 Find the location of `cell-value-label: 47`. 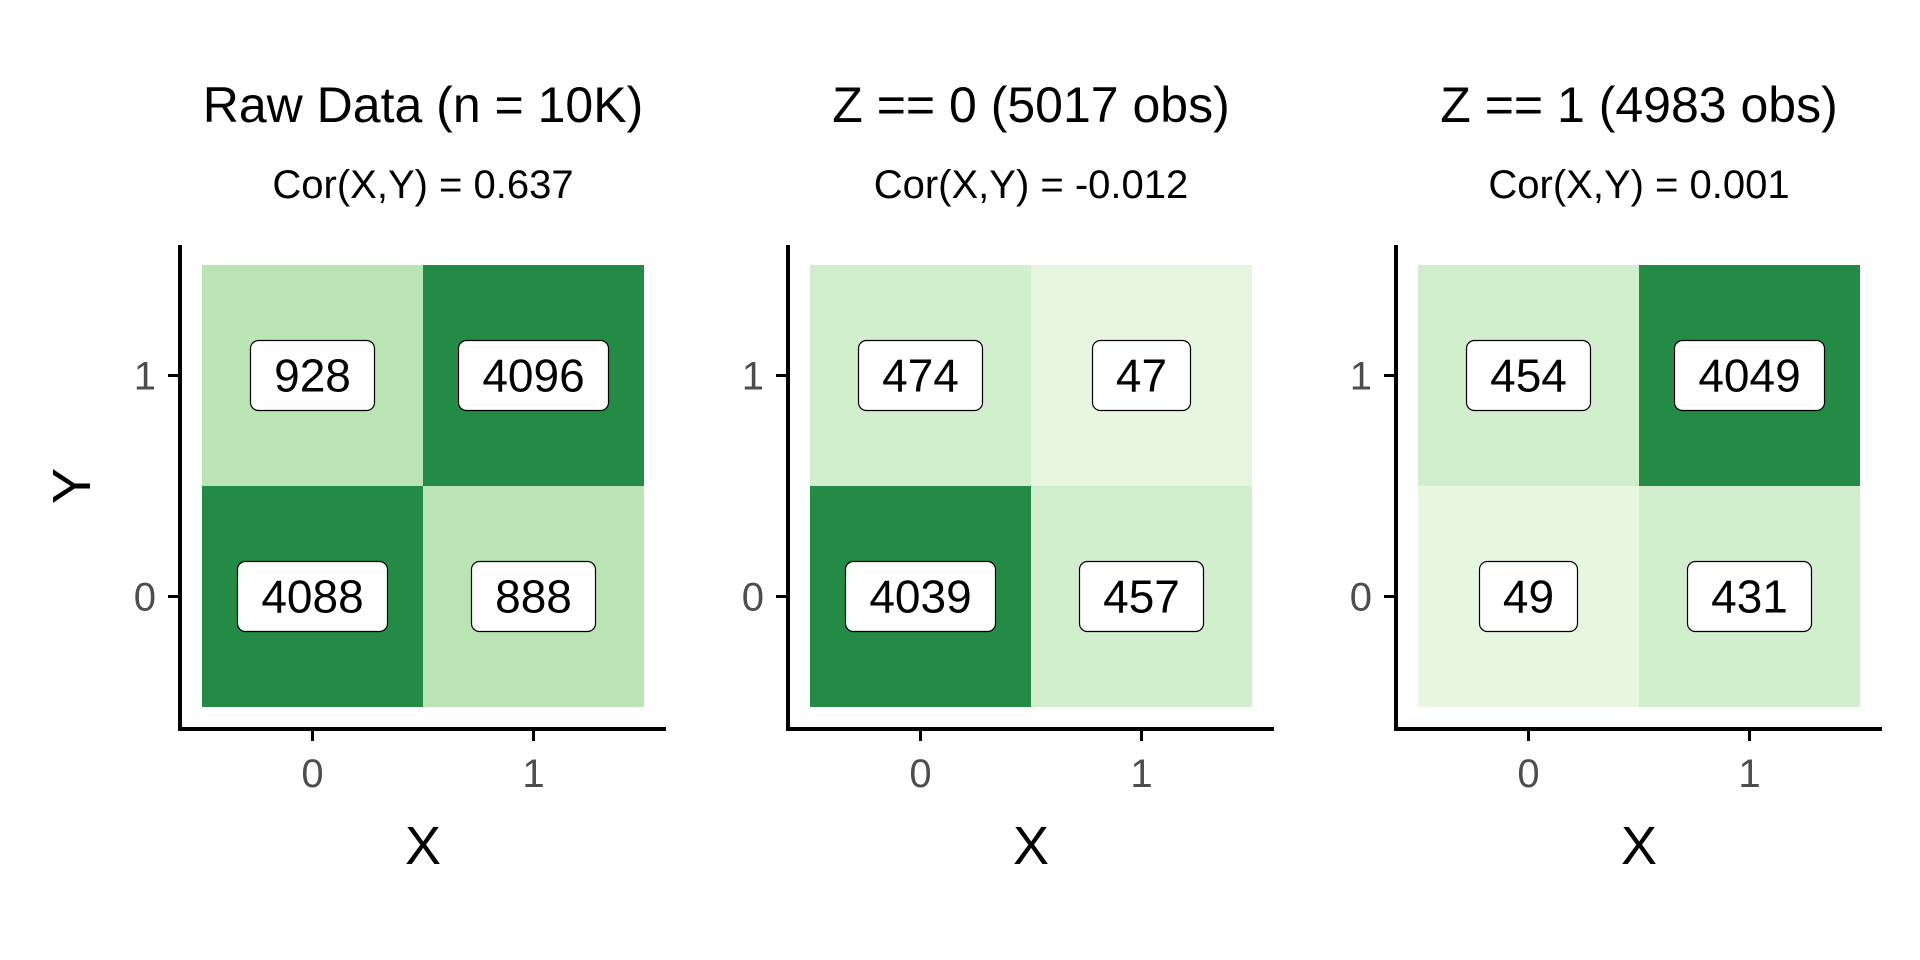

cell-value-label: 47 is located at coordinates (1141, 376).